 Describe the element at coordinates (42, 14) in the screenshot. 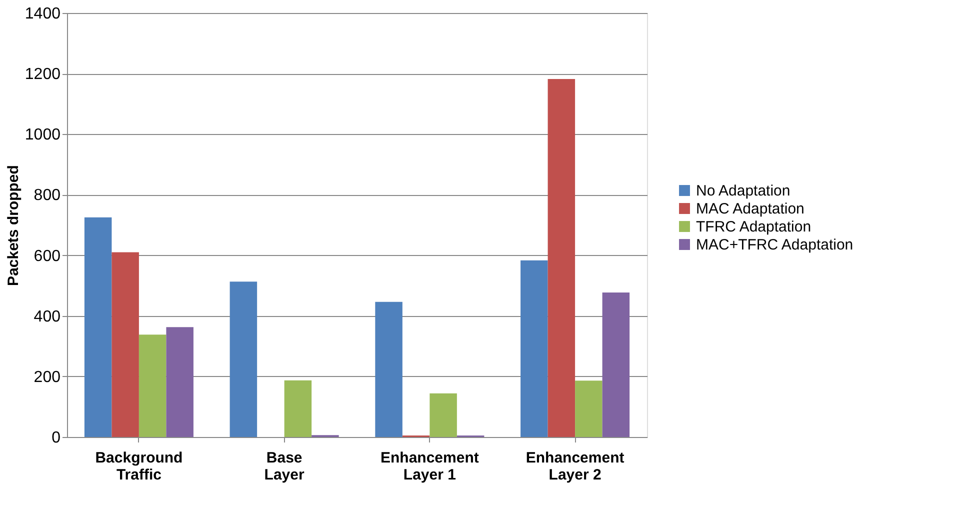

I see `y-tick-label: 1400` at that location.